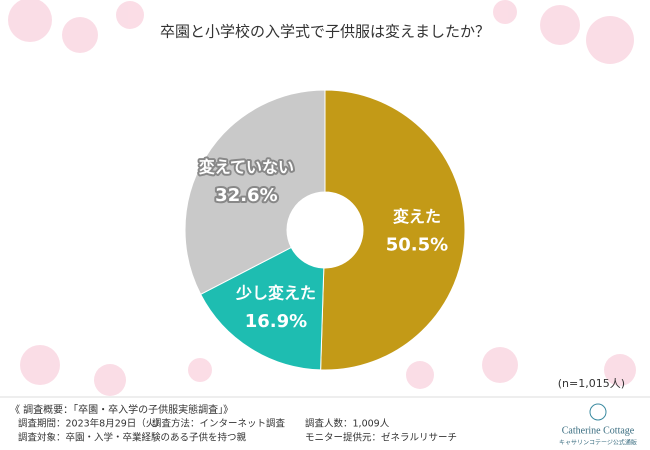 Image resolution: width=650 pixels, height=450 pixels. Describe the element at coordinates (246, 167) in the screenshot. I see `slice-label: 変えていない` at that location.